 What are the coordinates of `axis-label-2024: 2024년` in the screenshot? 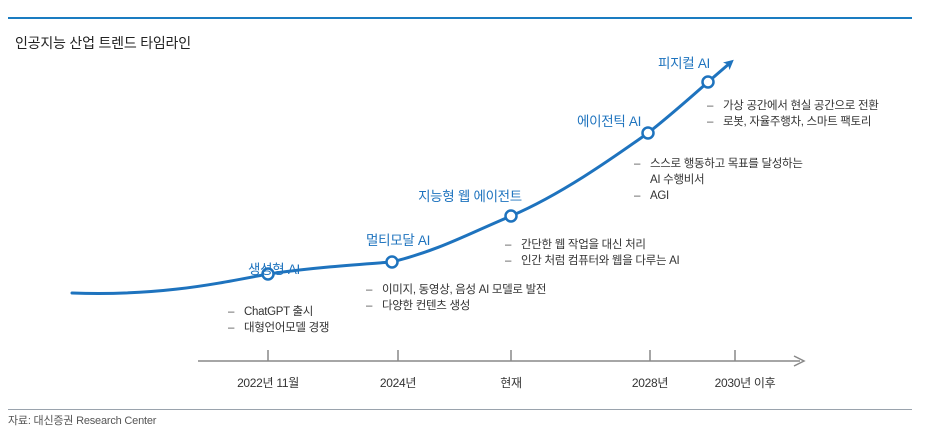 It's located at (398, 383).